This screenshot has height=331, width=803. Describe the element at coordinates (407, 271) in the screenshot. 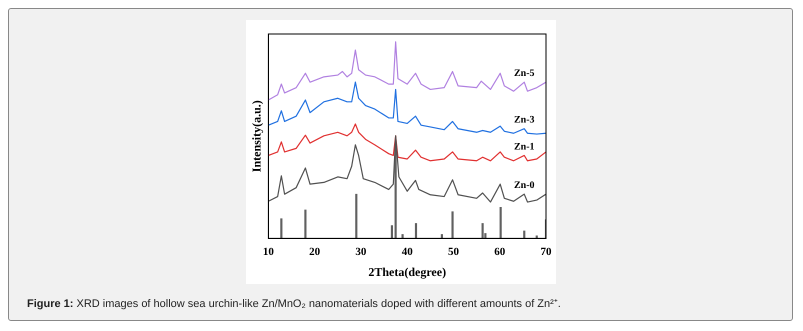

I see `x-axis-title: 2Theta(degree)` at that location.